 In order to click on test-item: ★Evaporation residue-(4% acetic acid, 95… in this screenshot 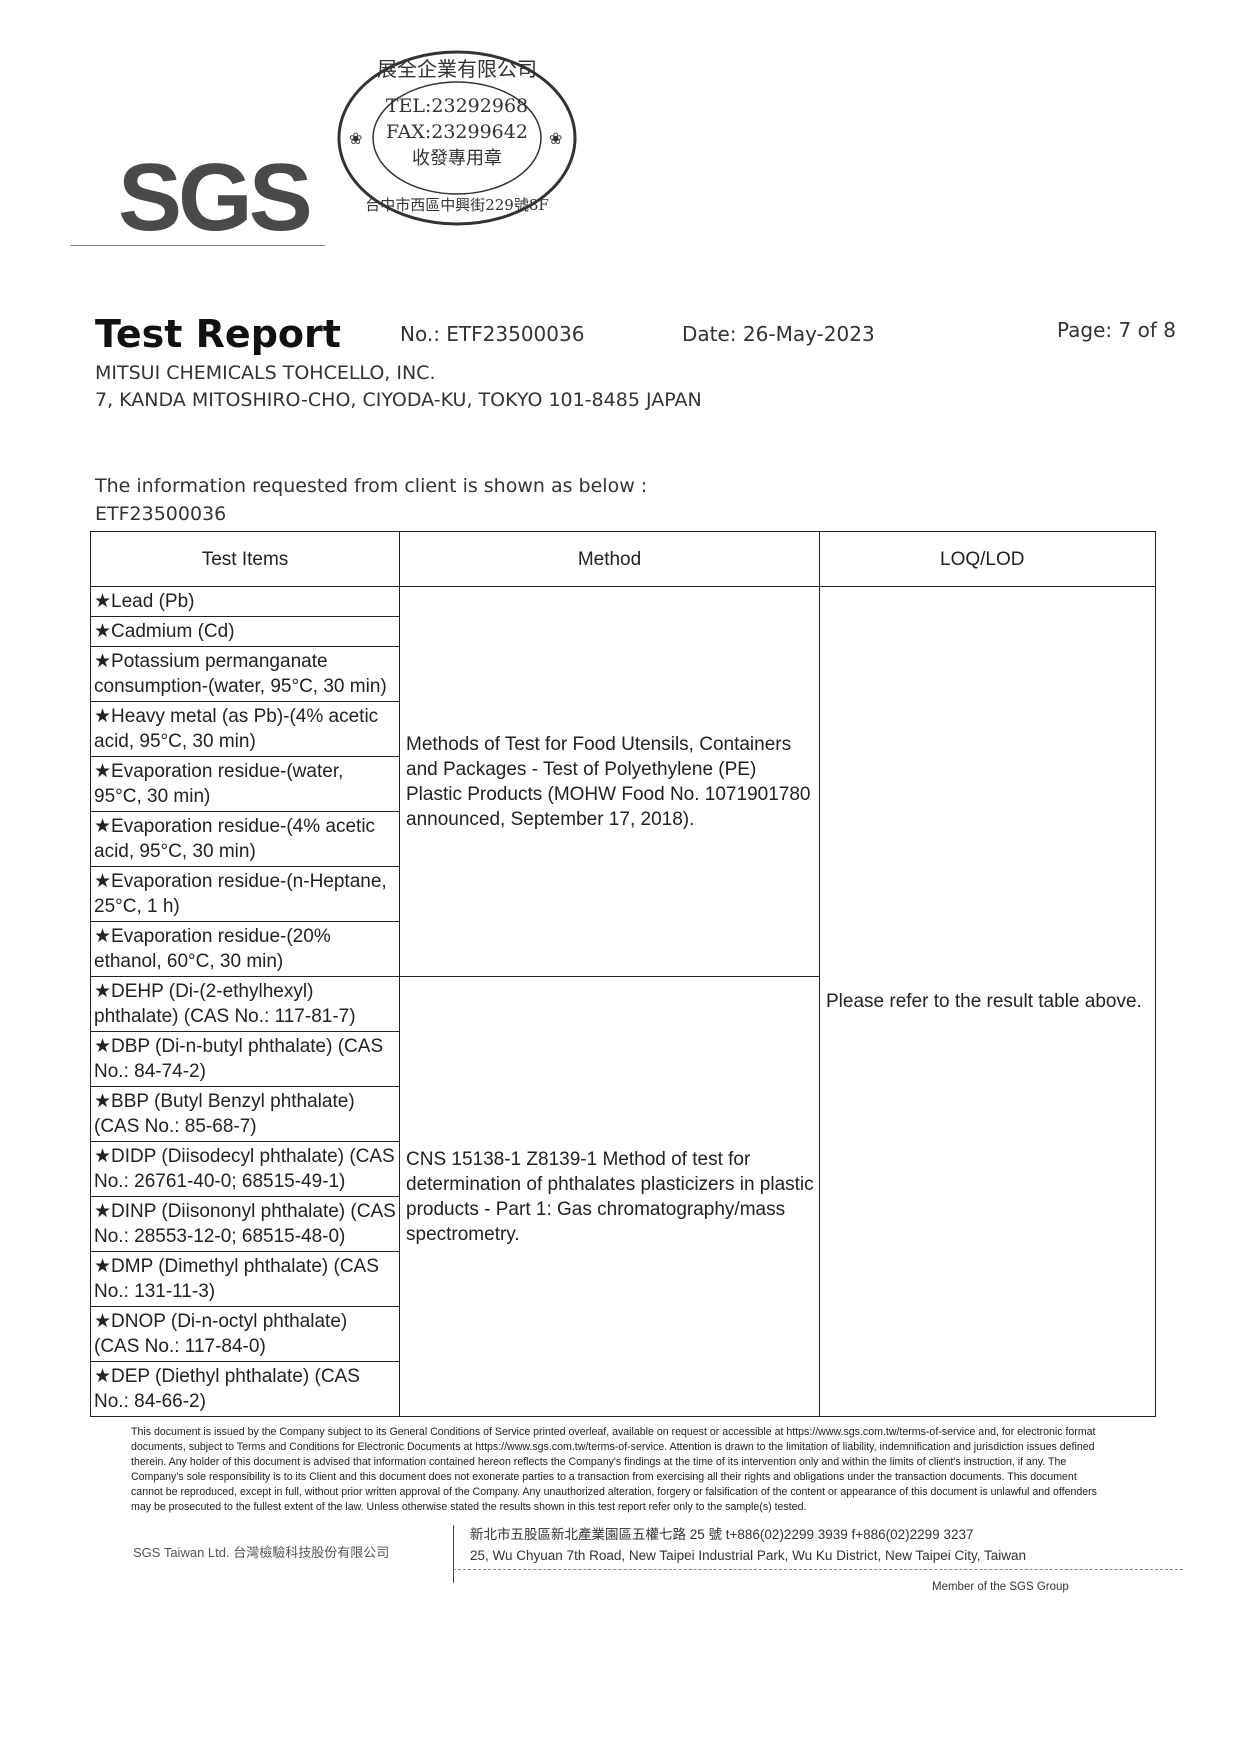, I will do `click(245, 839)`.